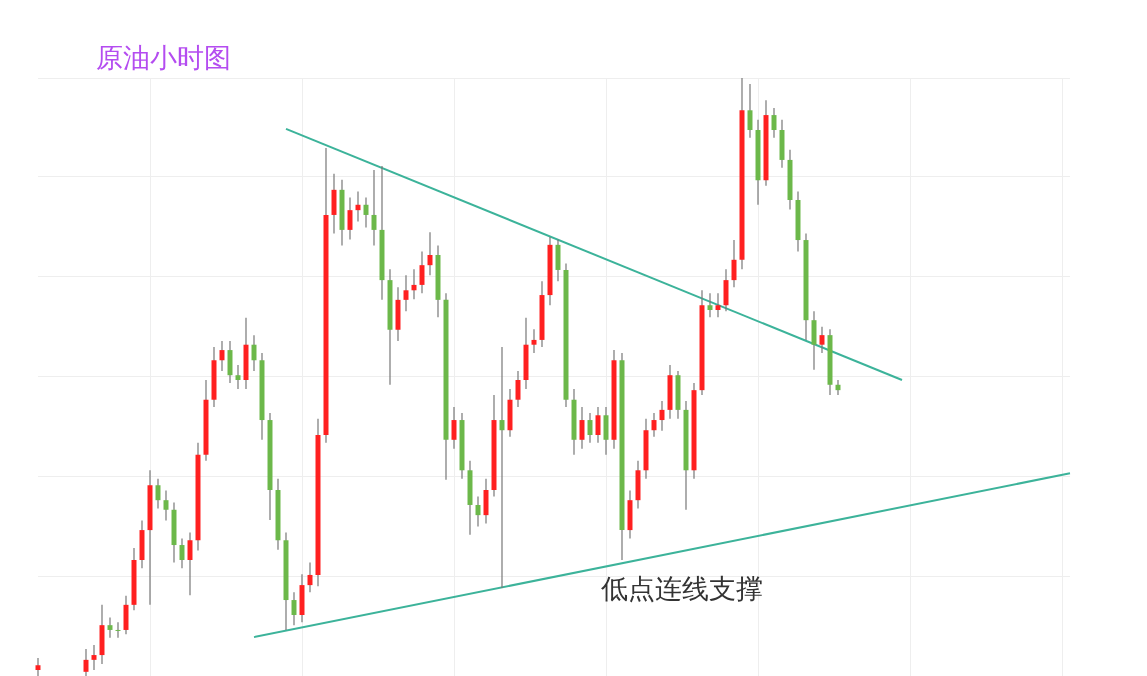 Image resolution: width=1147 pixels, height=676 pixels. What do you see at coordinates (682, 589) in the screenshot?
I see `annotation: 低点连线支撑` at bounding box center [682, 589].